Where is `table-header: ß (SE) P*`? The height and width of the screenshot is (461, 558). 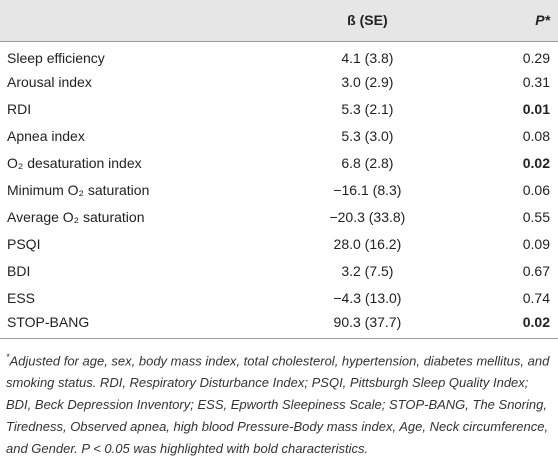
table-header: ß (SE) P* is located at coordinates (279, 20).